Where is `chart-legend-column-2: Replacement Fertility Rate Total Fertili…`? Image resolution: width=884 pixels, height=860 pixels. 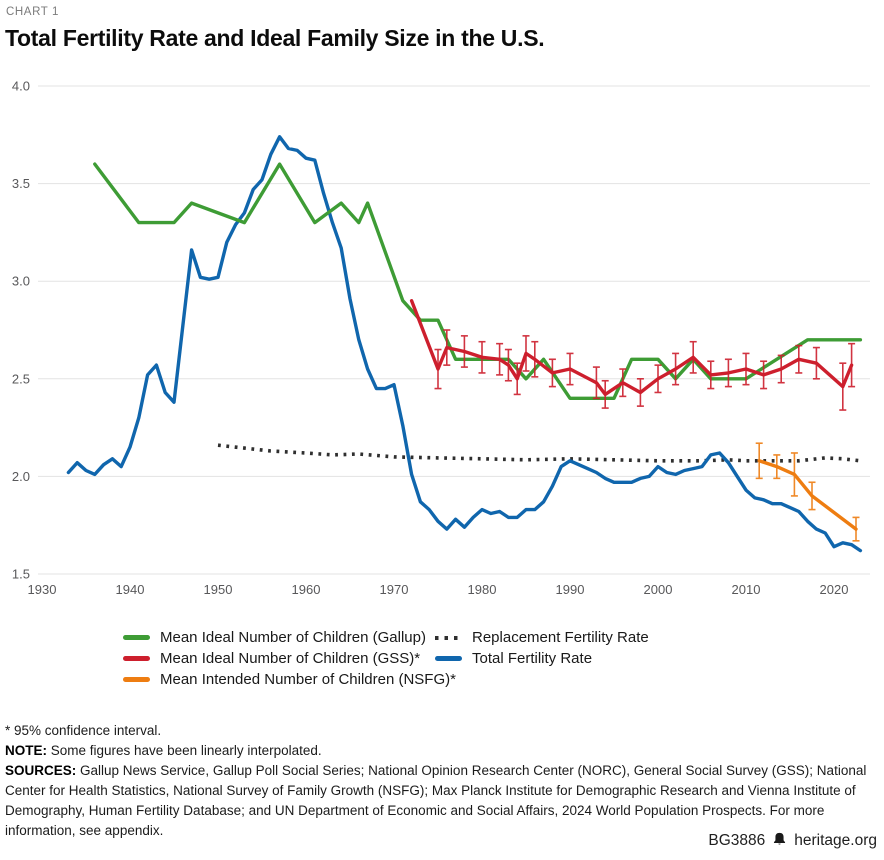
chart-legend-column-2: Replacement Fertility Rate Total Fertili… is located at coordinates (542, 648).